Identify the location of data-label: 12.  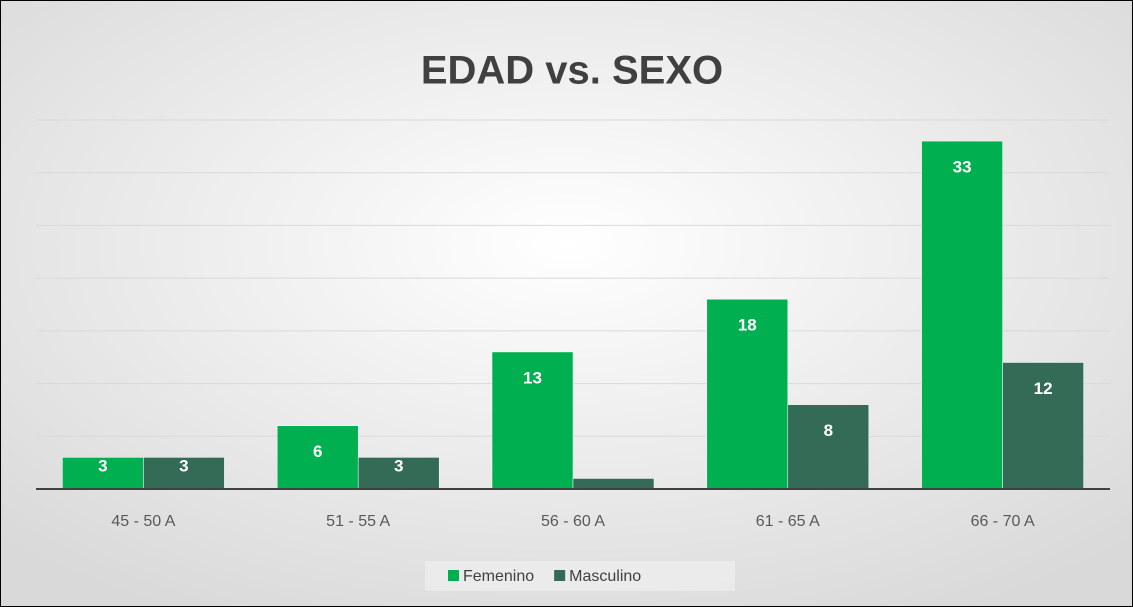
(1043, 388).